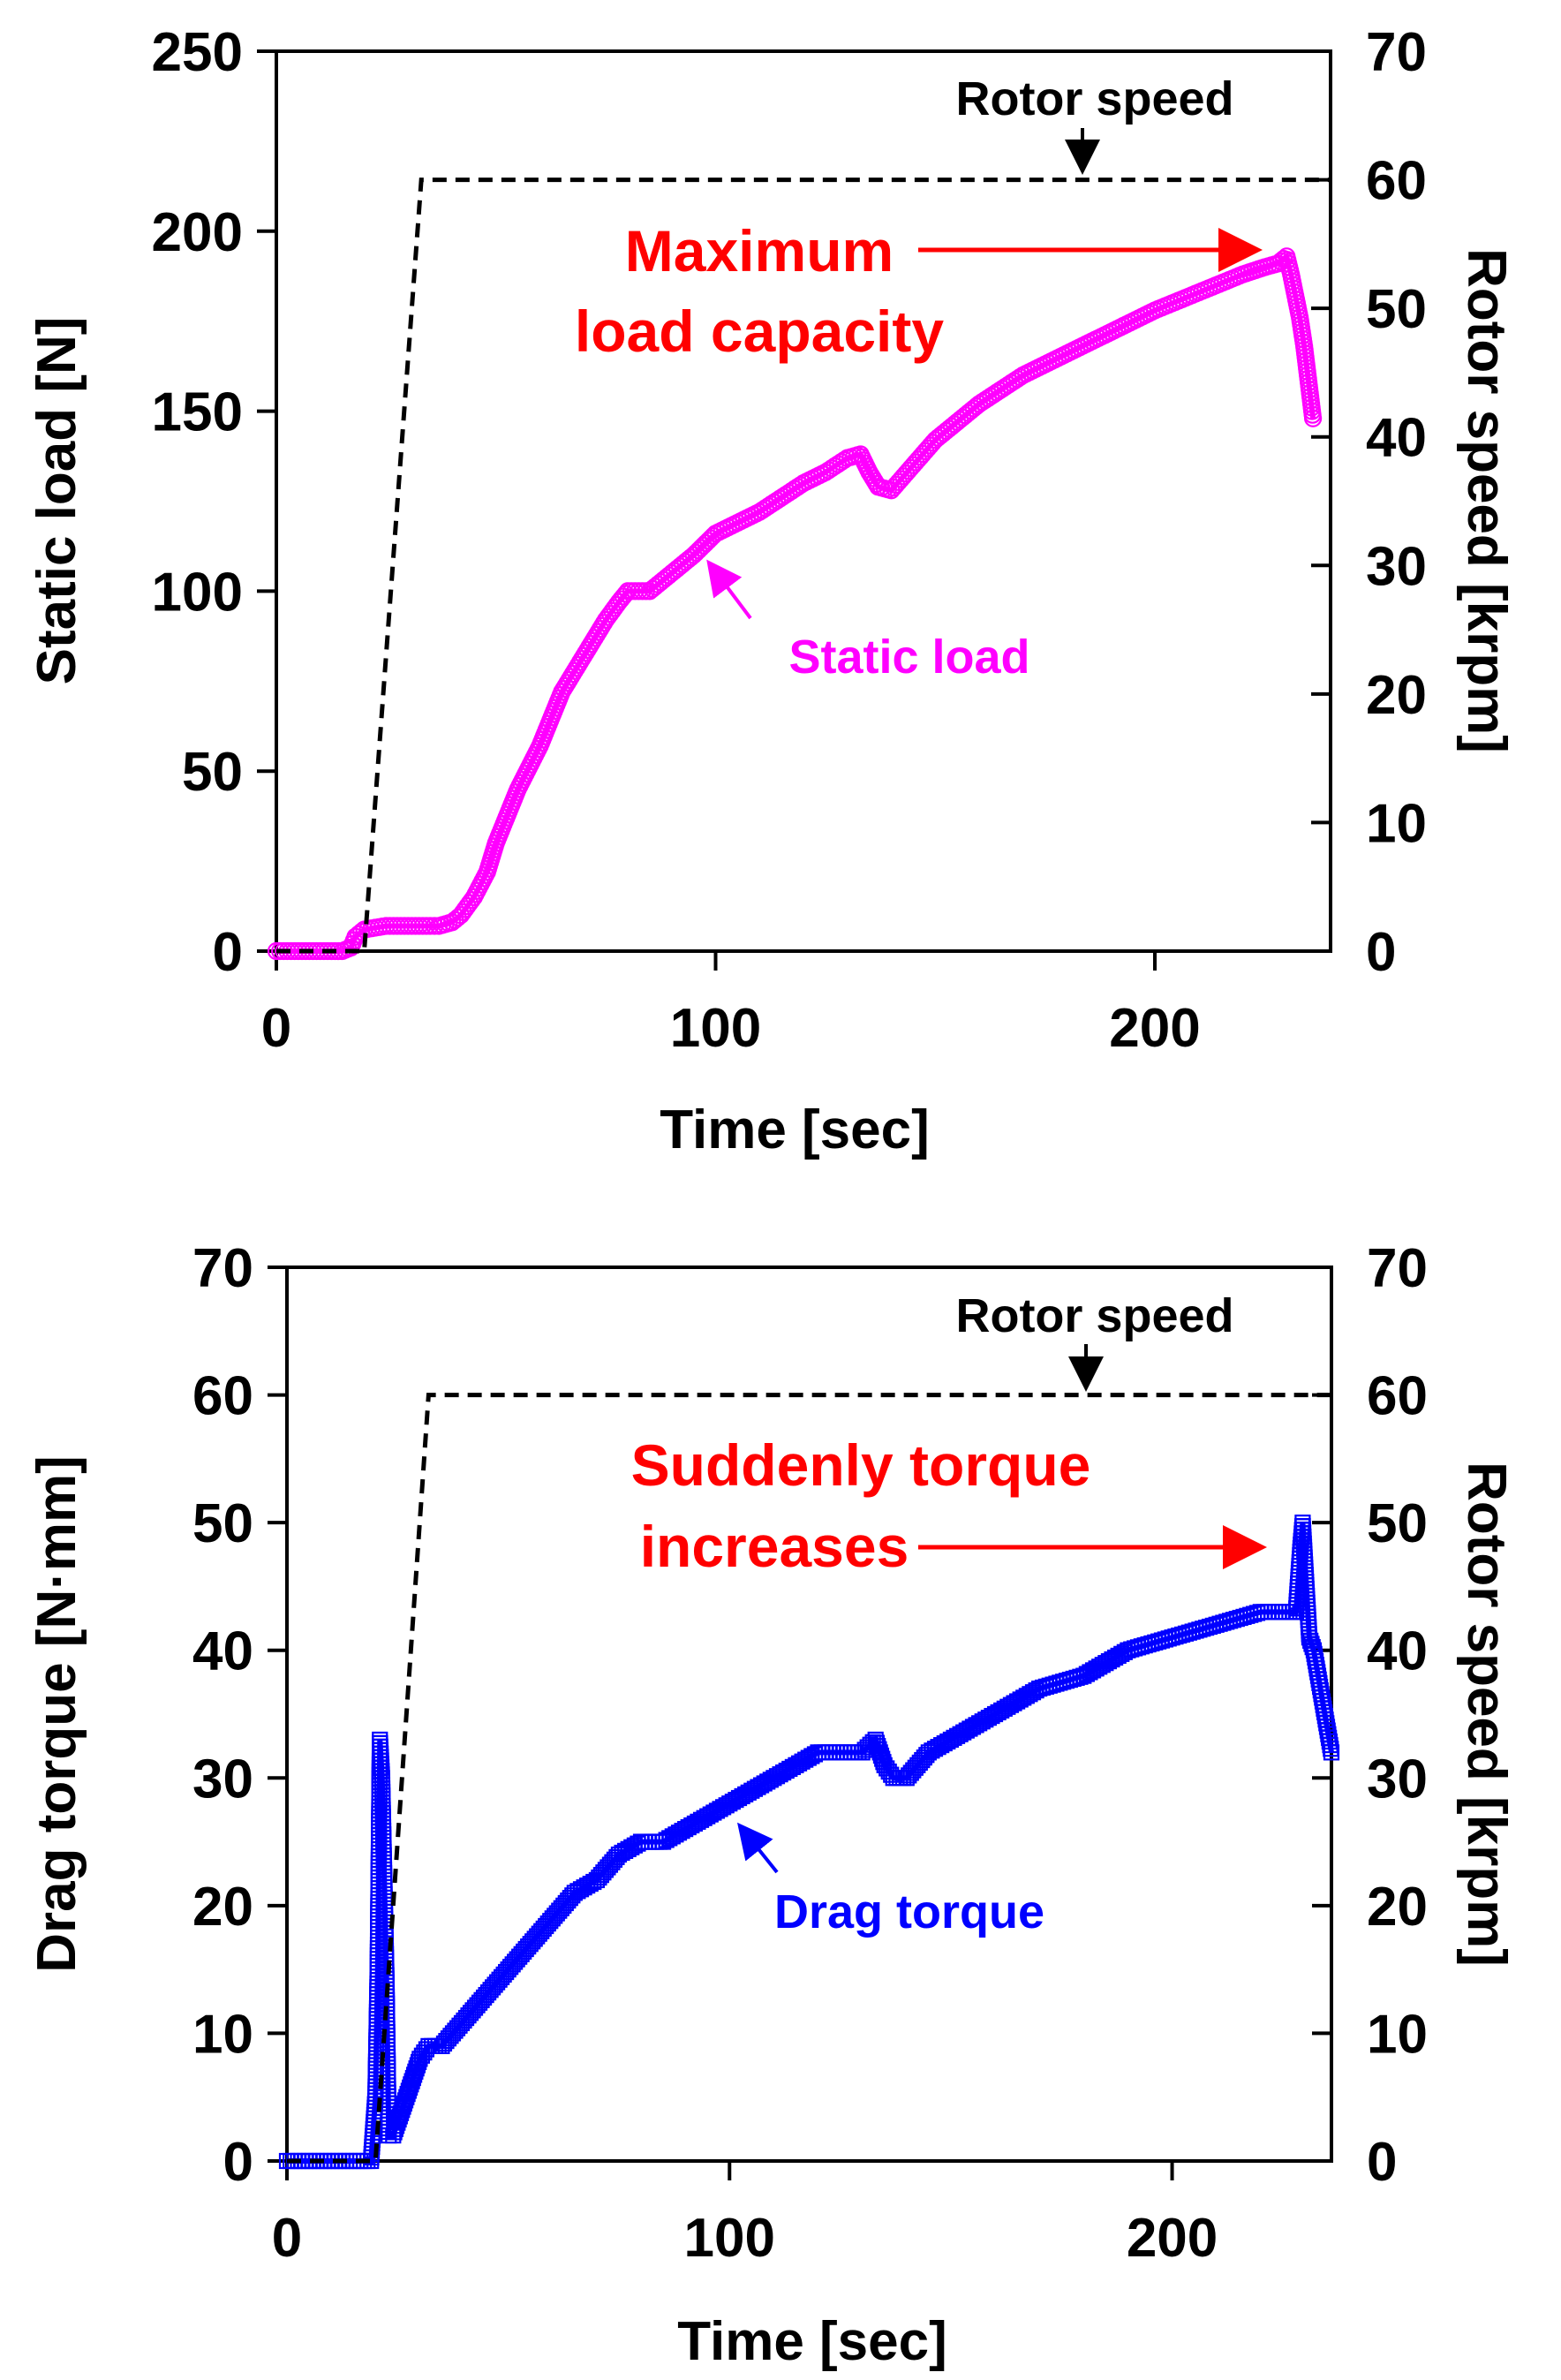 The image size is (1561, 2380). What do you see at coordinates (222, 1396) in the screenshot?
I see `y-tick-label: 60` at bounding box center [222, 1396].